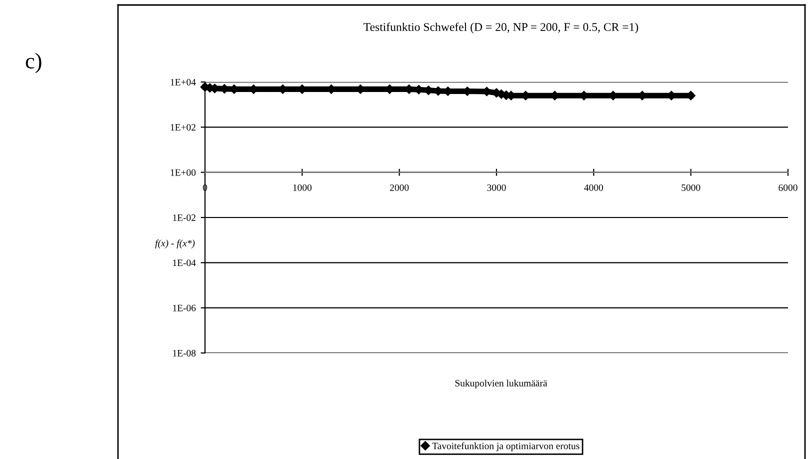  I want to click on y-tick-label: 1E+04, so click(183, 82).